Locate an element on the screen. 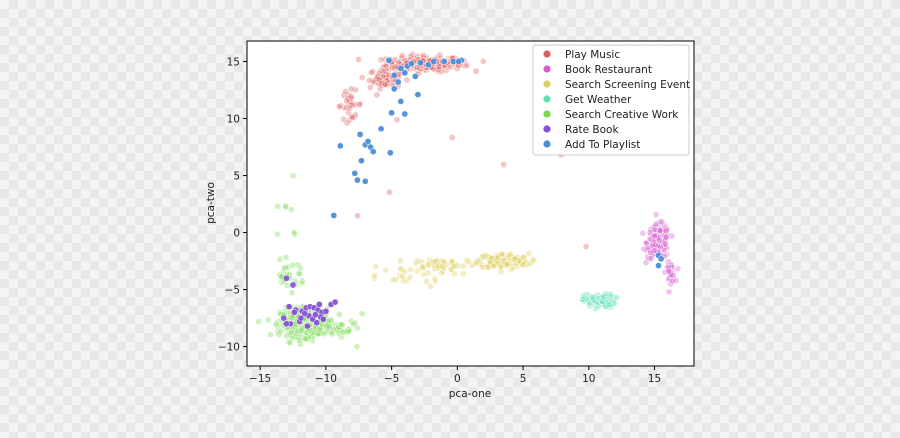 The width and height of the screenshot is (900, 438). legend-label: Search Screening Event is located at coordinates (627, 85).